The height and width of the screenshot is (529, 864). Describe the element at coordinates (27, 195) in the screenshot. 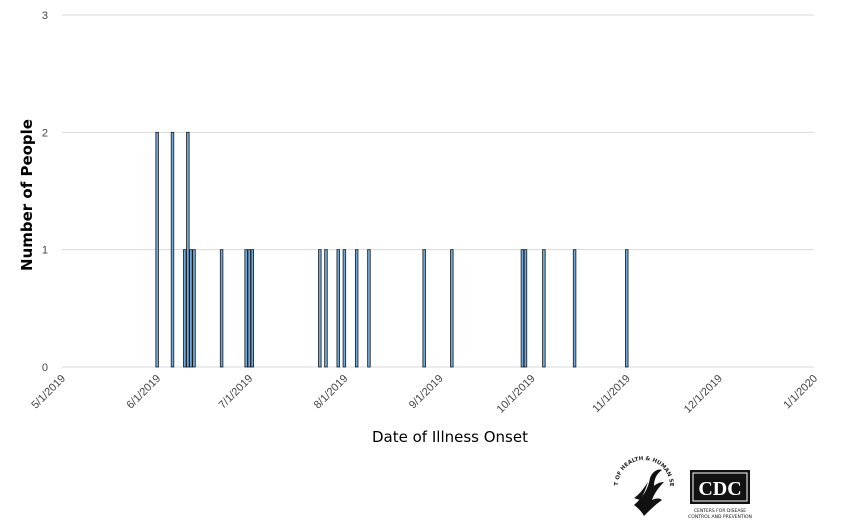

I see `y-axis-title: Number of People` at that location.